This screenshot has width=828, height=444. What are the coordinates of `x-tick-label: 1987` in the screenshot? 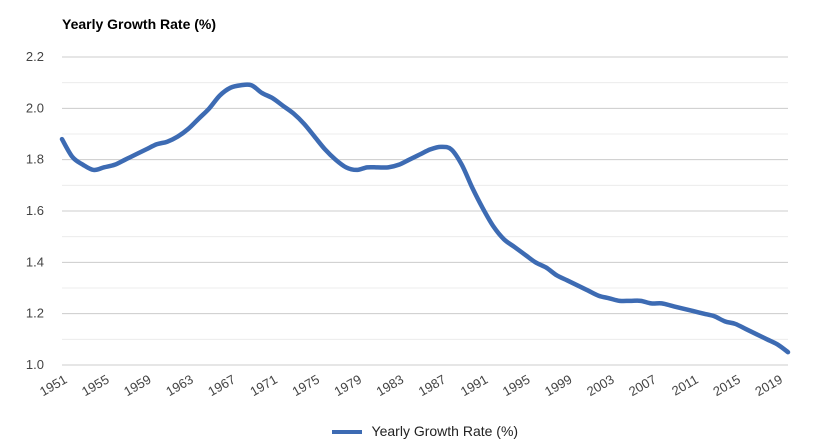 It's located at (432, 385).